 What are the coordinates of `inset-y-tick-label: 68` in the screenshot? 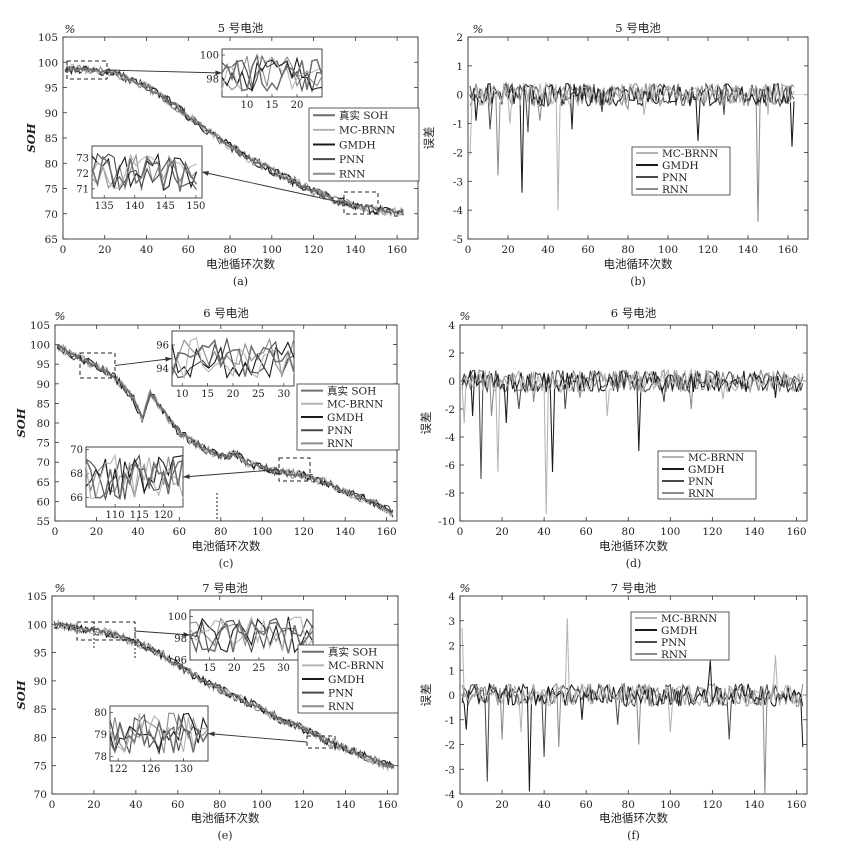 It's located at (76, 474).